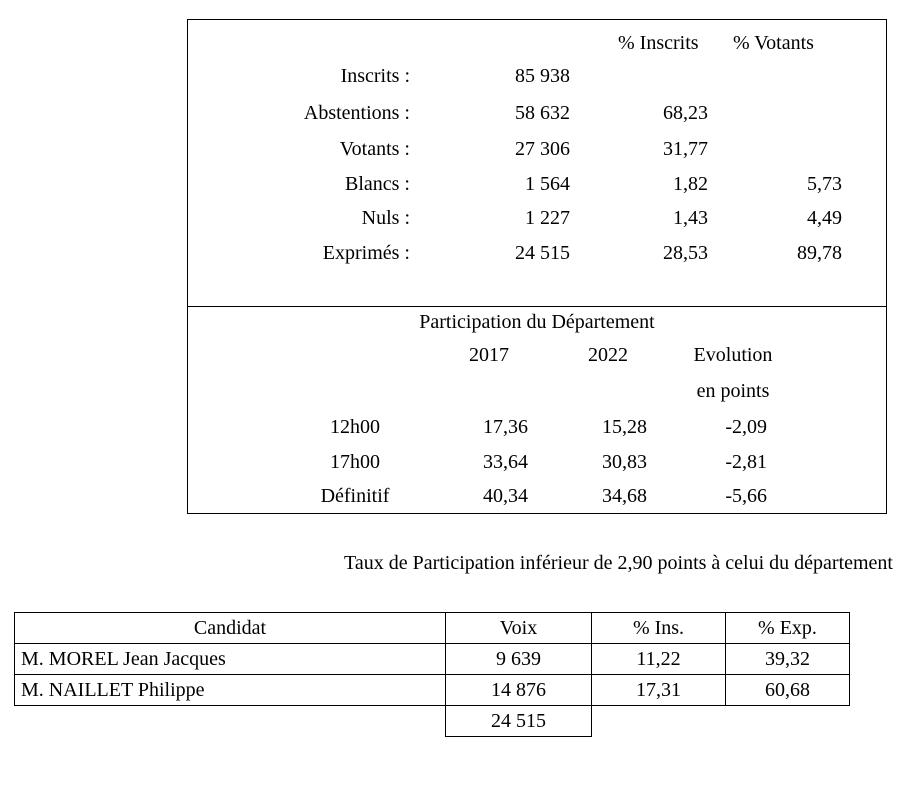  I want to click on row-pct-inscrits: 28,53, so click(685, 253).